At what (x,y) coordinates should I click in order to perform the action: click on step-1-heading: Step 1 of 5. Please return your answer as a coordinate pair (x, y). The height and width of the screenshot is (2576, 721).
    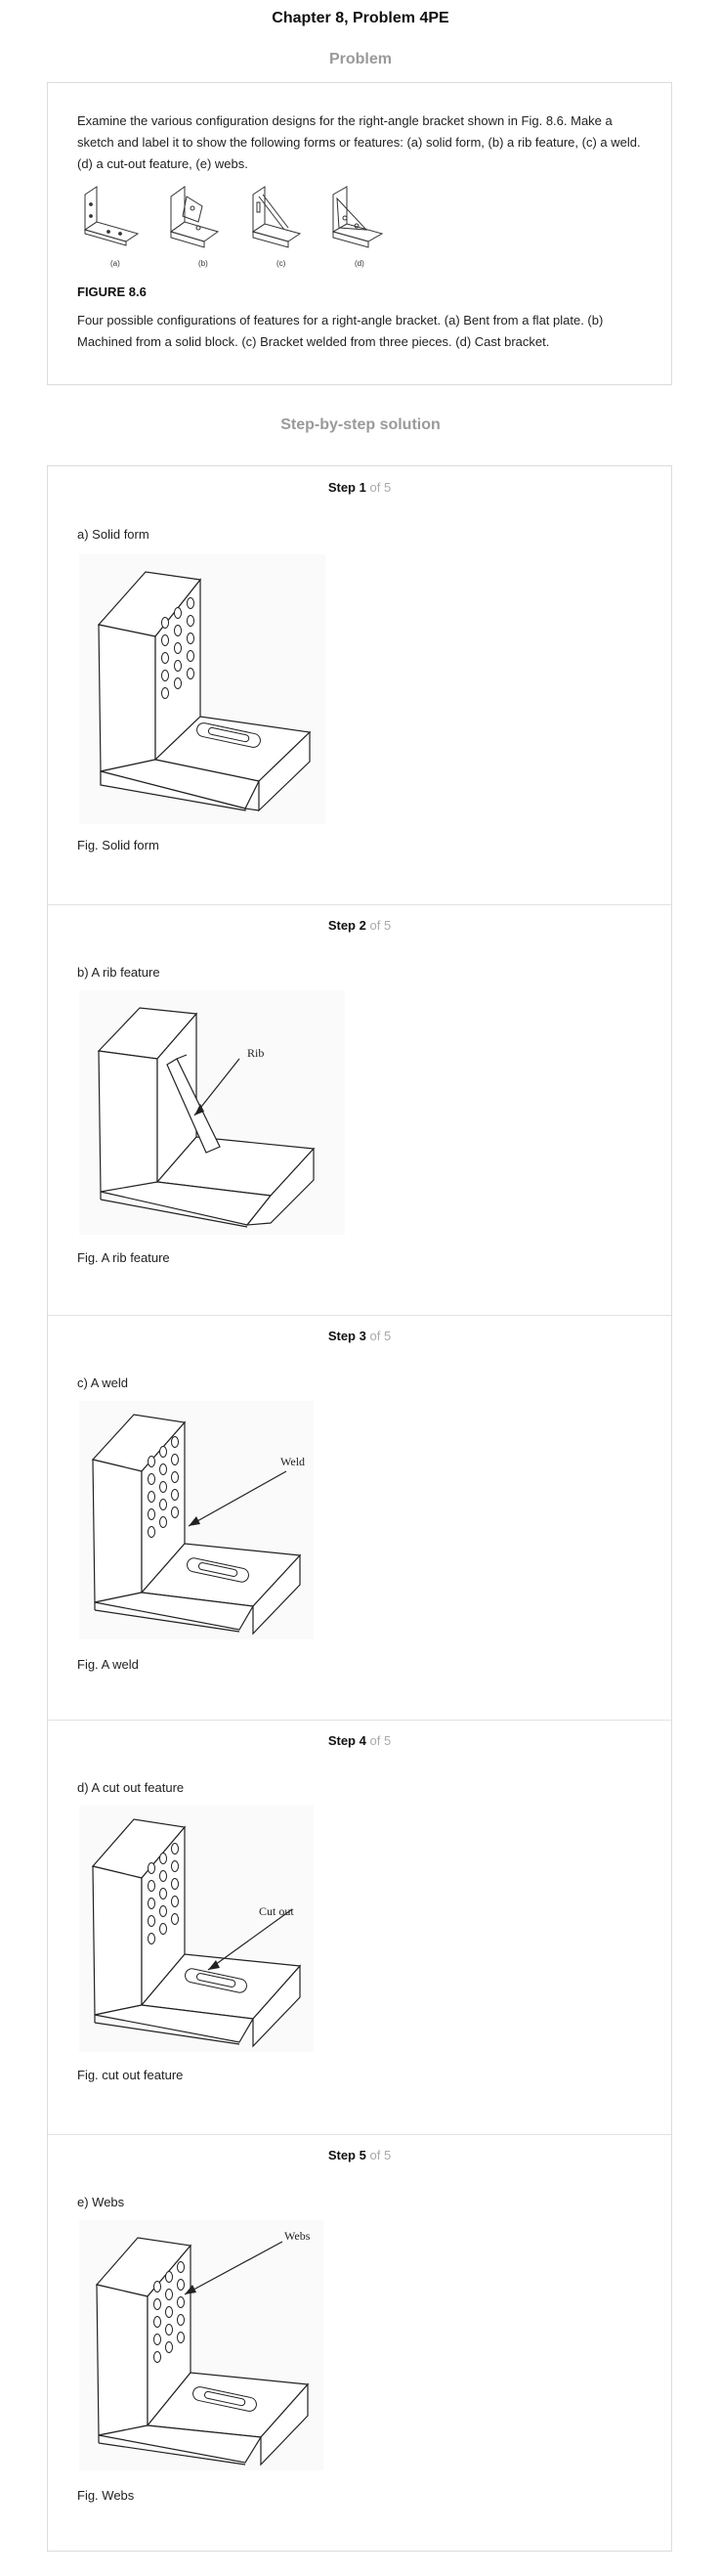
    Looking at the image, I should click on (359, 487).